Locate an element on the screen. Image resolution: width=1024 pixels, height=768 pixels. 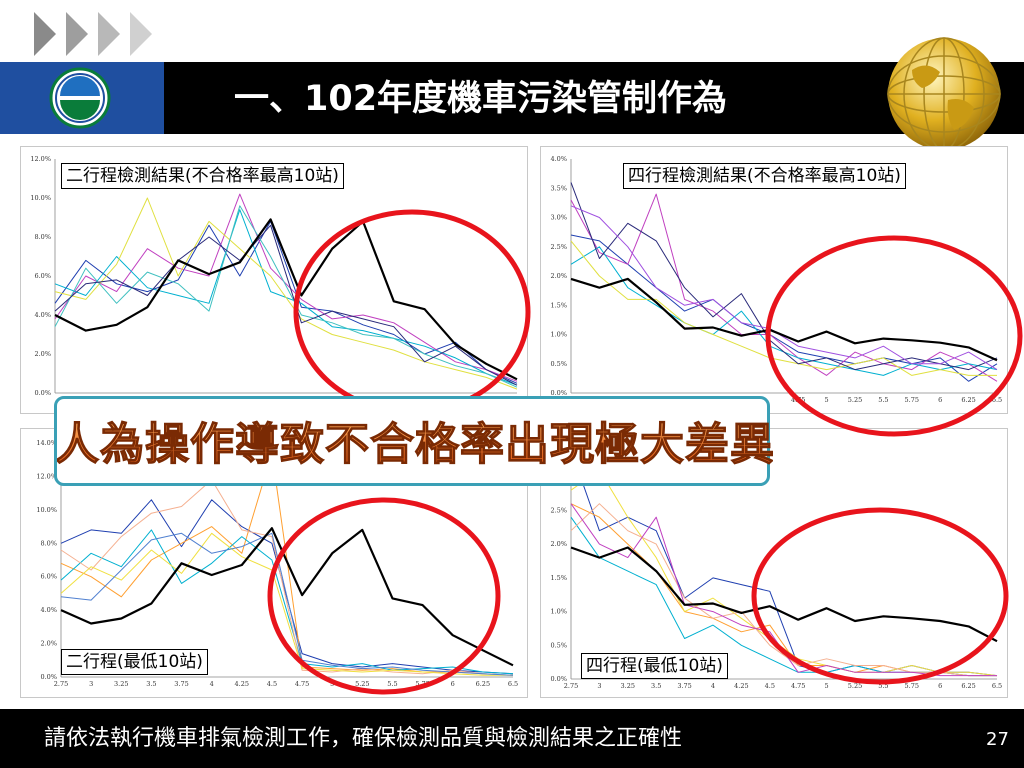
chart-label-2stroke-highest: 二行程檢測結果(不合格率最高10站) is located at coordinates (202, 176).